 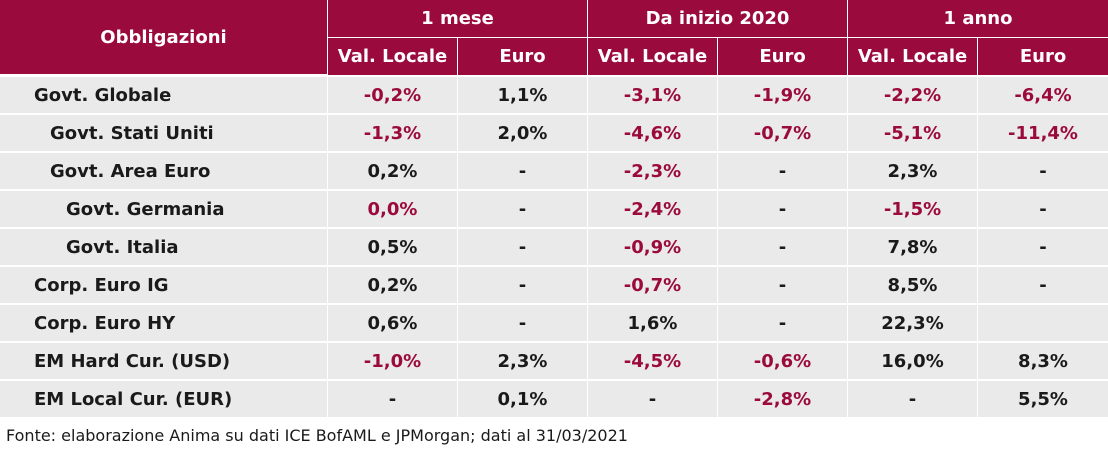 What do you see at coordinates (717, 19) in the screenshot?
I see `group-header-da-inizio-2020: Da inizio 2020` at bounding box center [717, 19].